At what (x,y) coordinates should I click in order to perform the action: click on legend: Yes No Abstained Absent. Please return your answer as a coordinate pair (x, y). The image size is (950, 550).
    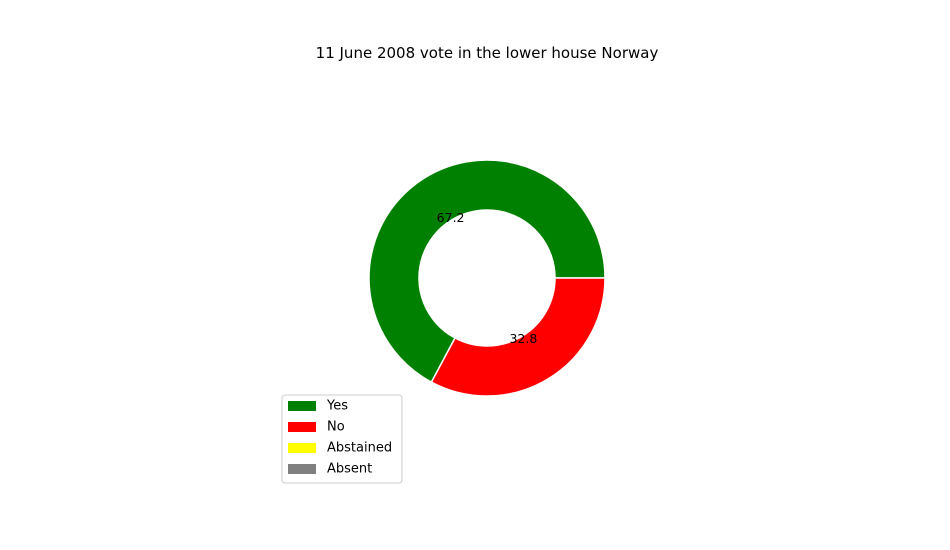
    Looking at the image, I should click on (342, 439).